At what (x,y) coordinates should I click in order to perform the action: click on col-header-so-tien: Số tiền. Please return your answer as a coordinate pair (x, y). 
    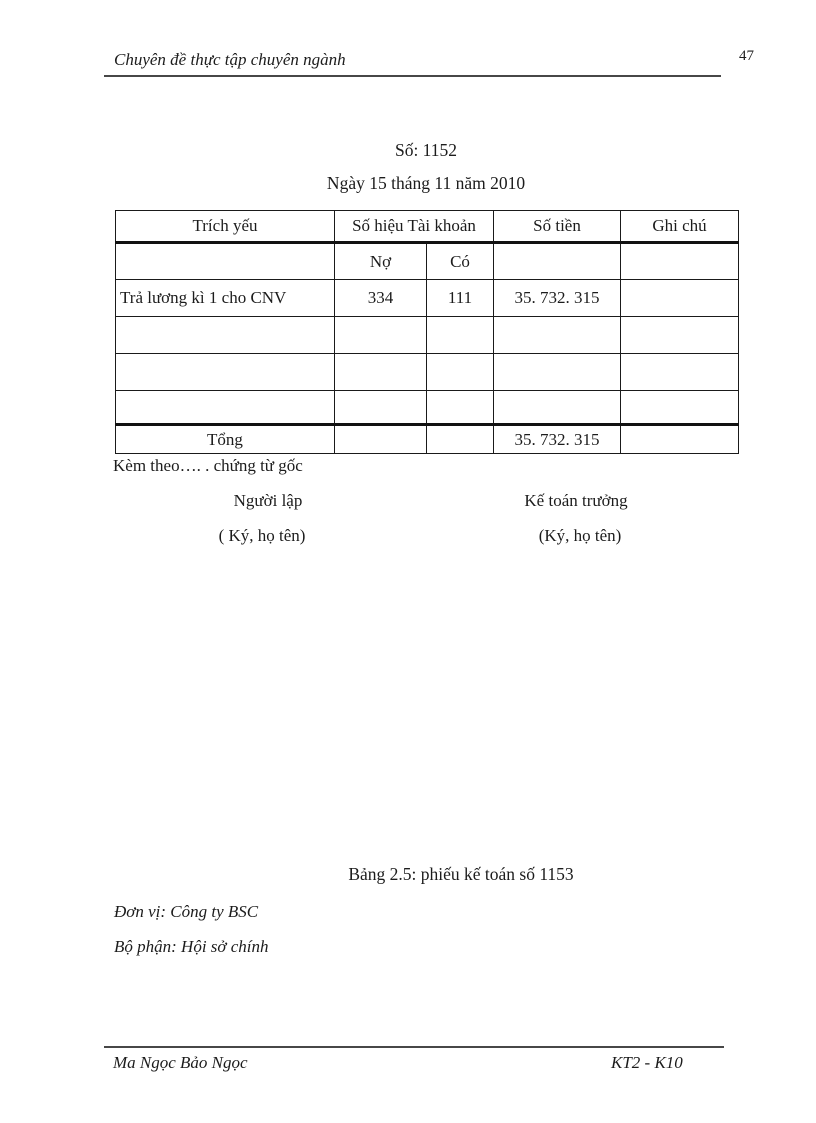
    Looking at the image, I should click on (557, 227).